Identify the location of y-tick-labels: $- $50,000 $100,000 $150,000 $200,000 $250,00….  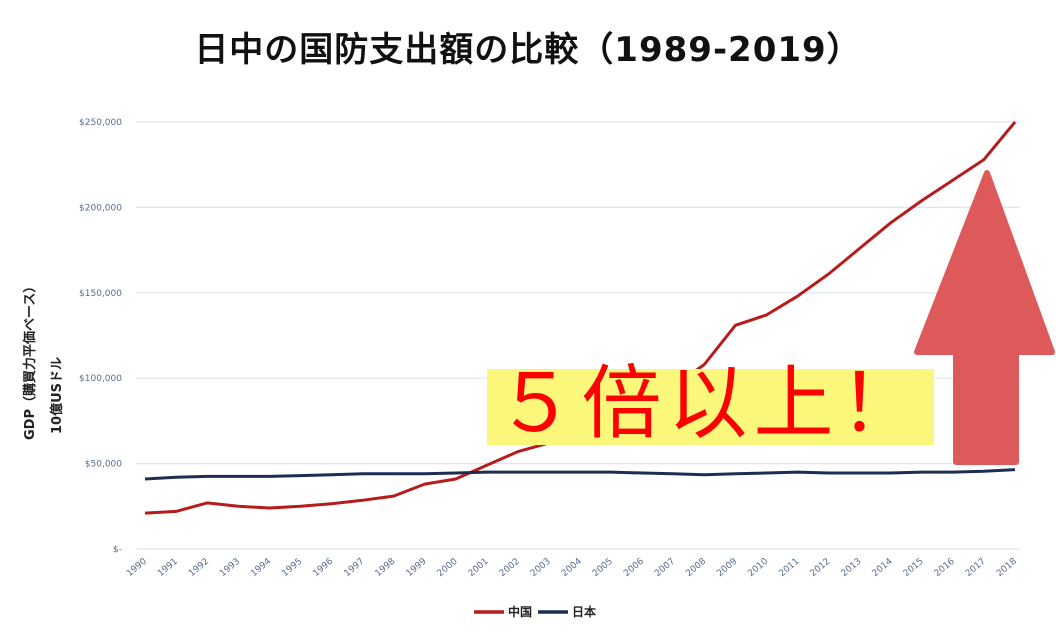
(100, 336).